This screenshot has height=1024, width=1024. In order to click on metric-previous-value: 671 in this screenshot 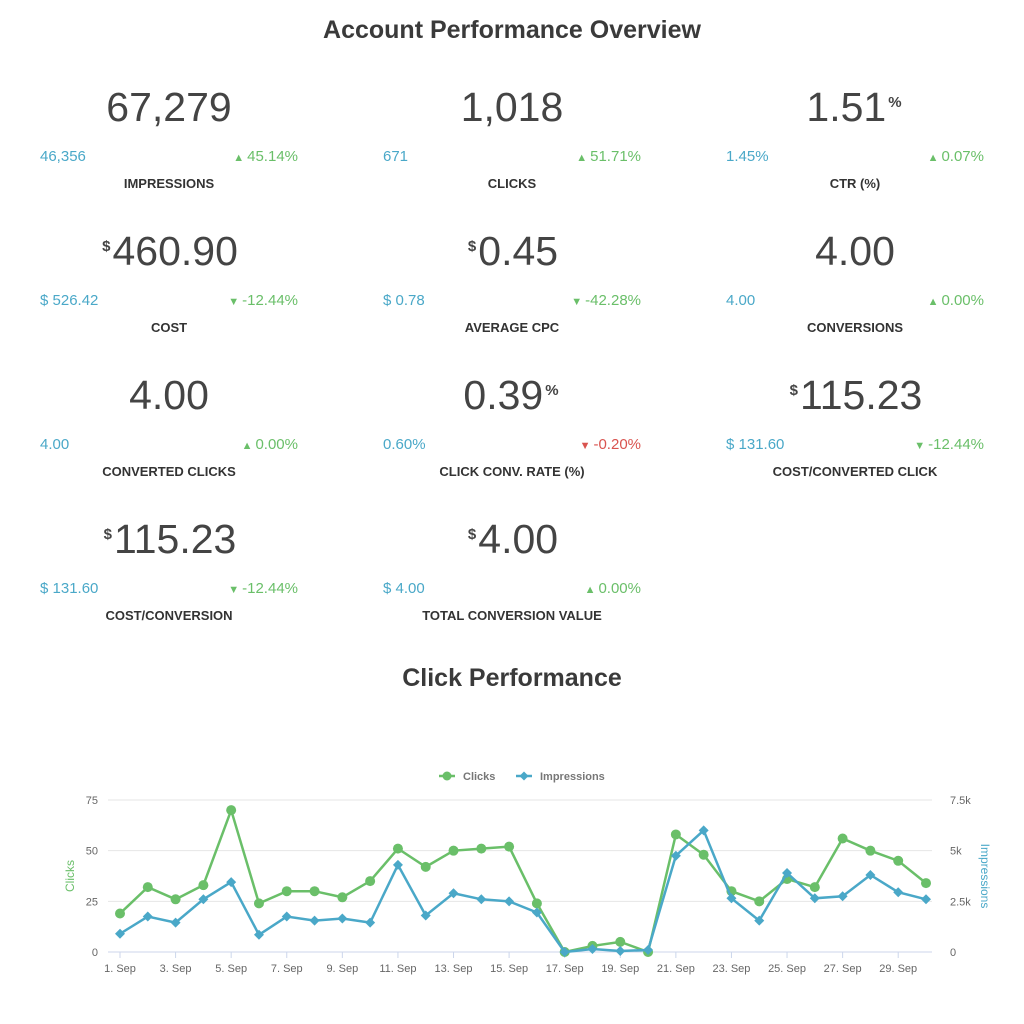, I will do `click(396, 156)`.